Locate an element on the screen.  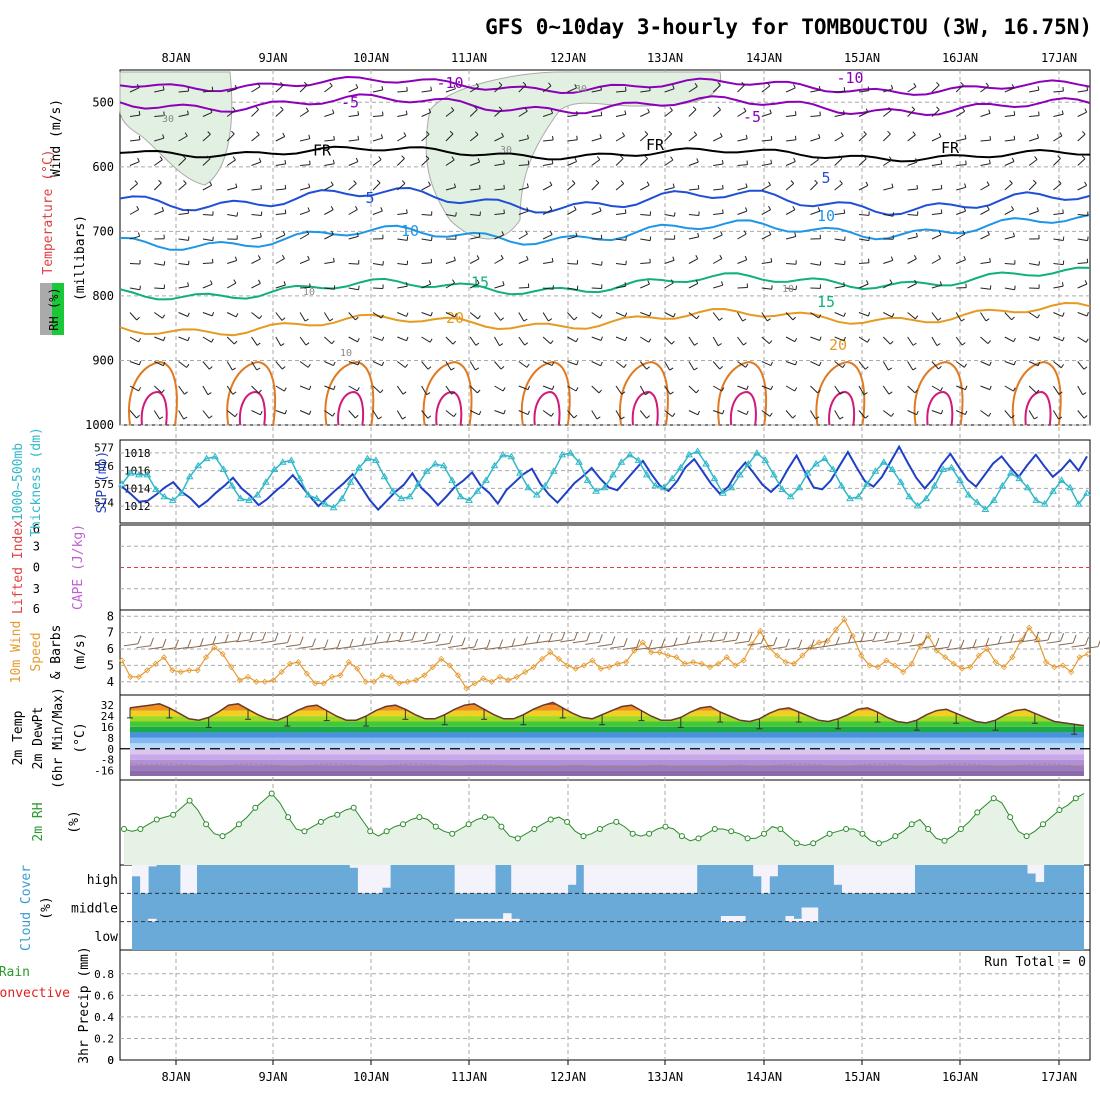
contour-label: 10 is located at coordinates (826, 216).